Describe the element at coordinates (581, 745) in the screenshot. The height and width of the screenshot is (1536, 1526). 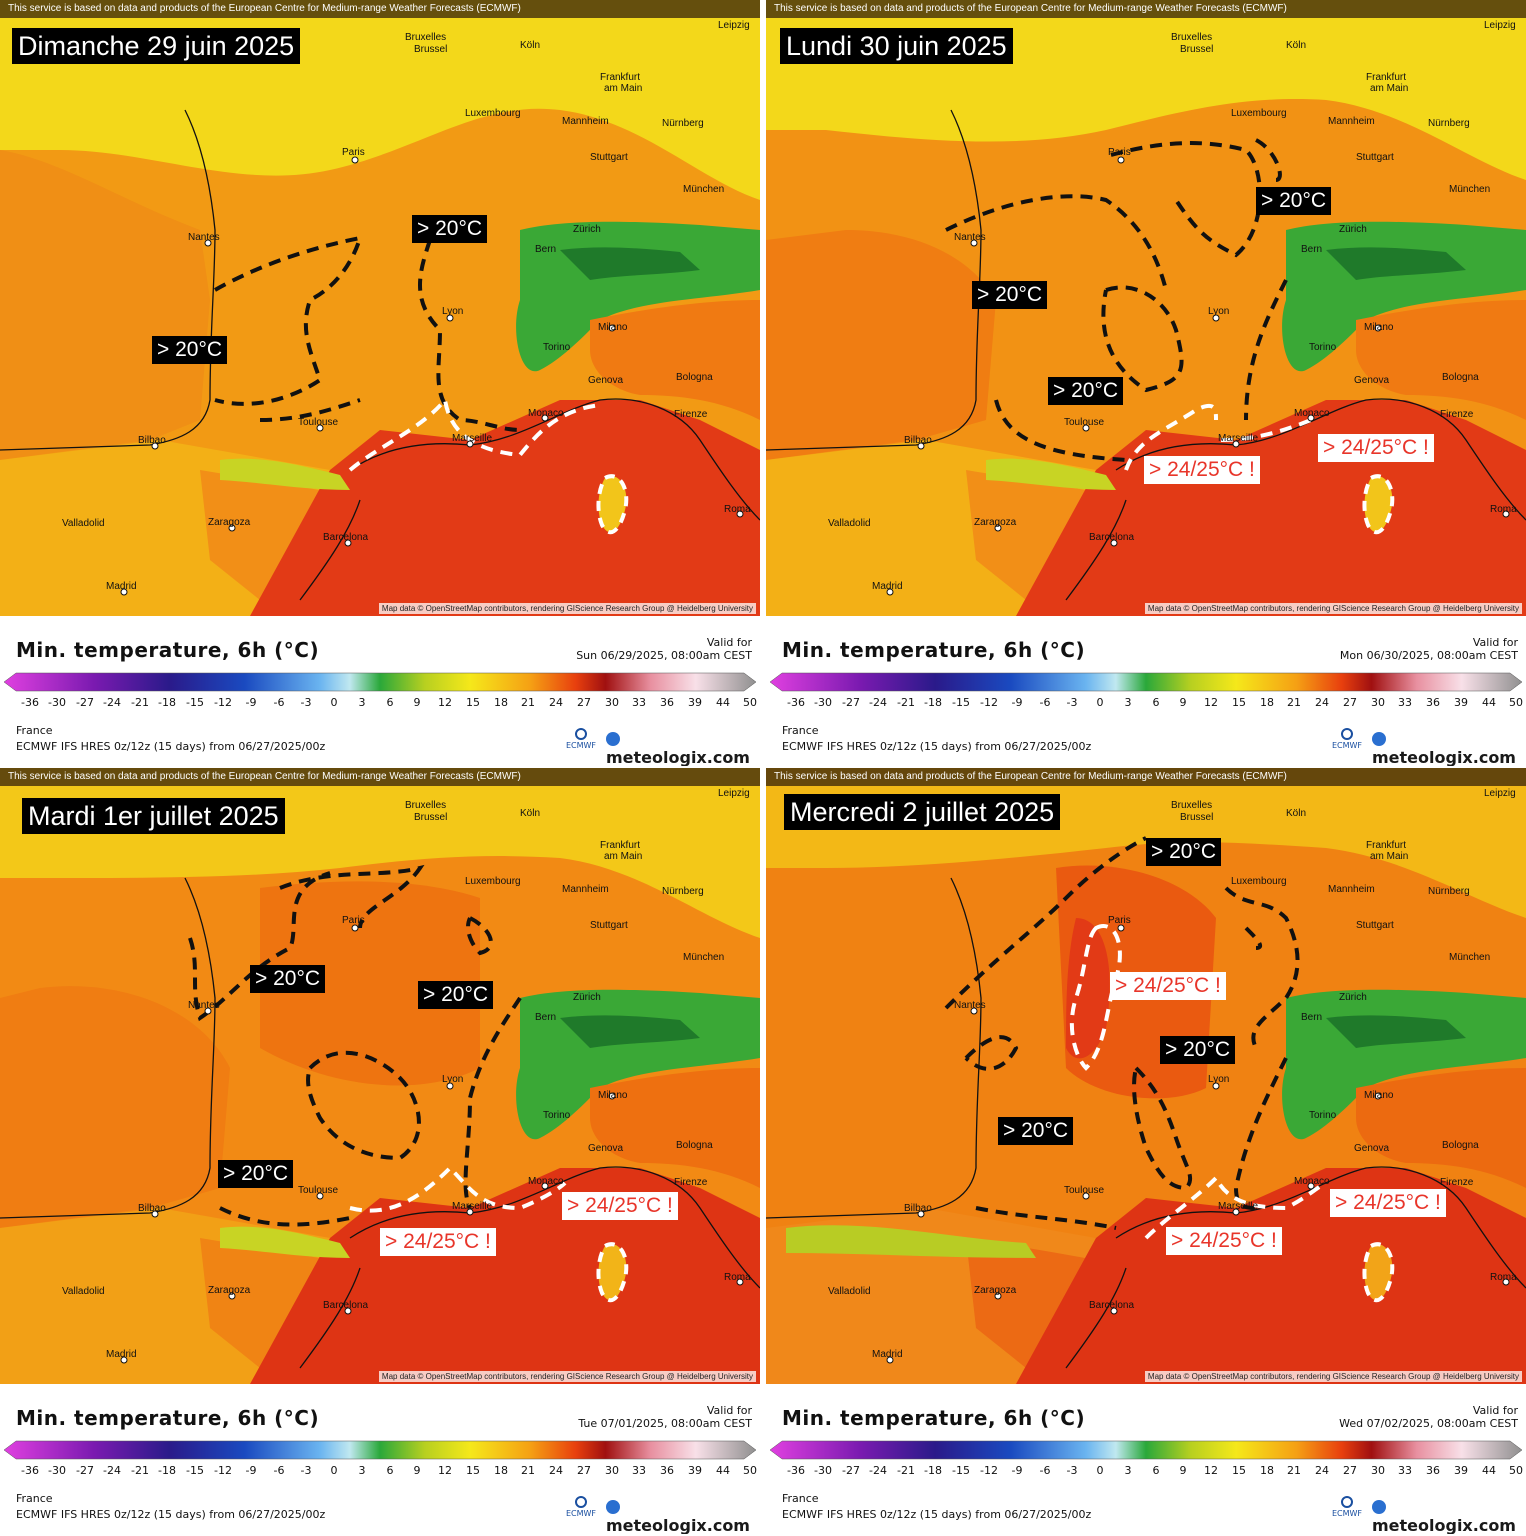
I see `ecmwf-text: ECMWF` at that location.